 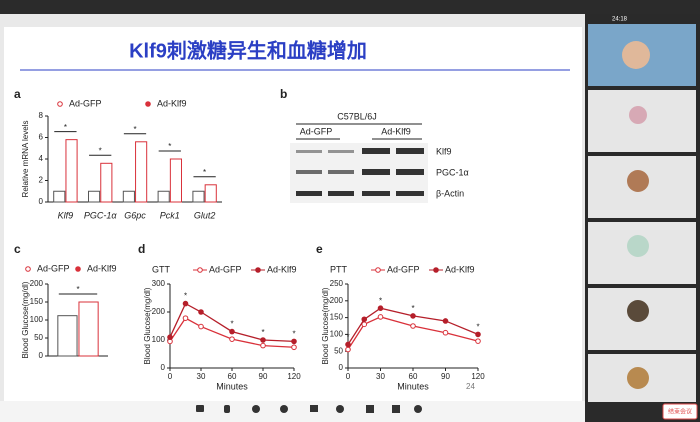 What do you see at coordinates (470, 386) in the screenshot?
I see `page-number: 24` at bounding box center [470, 386].